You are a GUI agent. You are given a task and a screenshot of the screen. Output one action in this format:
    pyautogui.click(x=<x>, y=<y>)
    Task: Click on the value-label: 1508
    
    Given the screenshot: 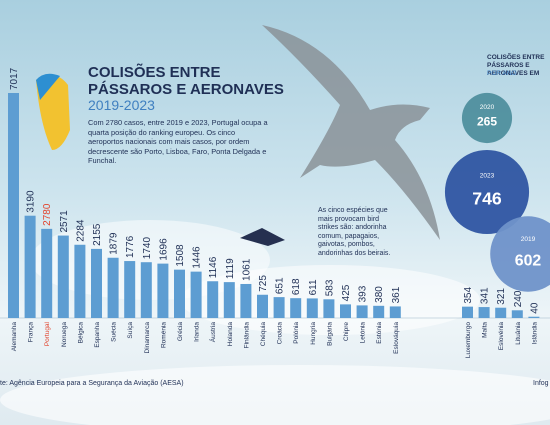 What is the action you would take?
    pyautogui.click(x=180, y=255)
    